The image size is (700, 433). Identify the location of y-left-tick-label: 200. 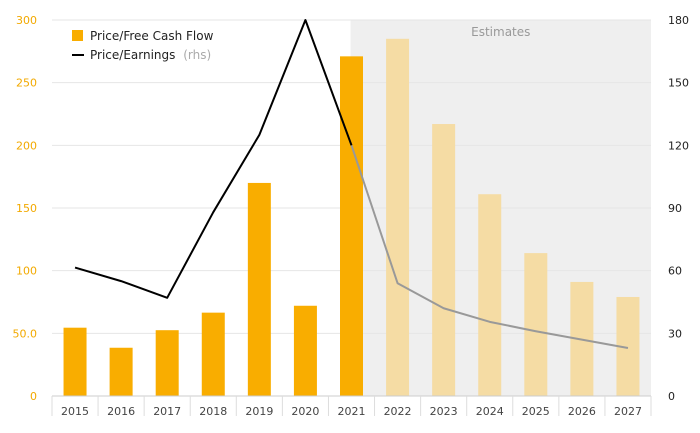
(26, 145).